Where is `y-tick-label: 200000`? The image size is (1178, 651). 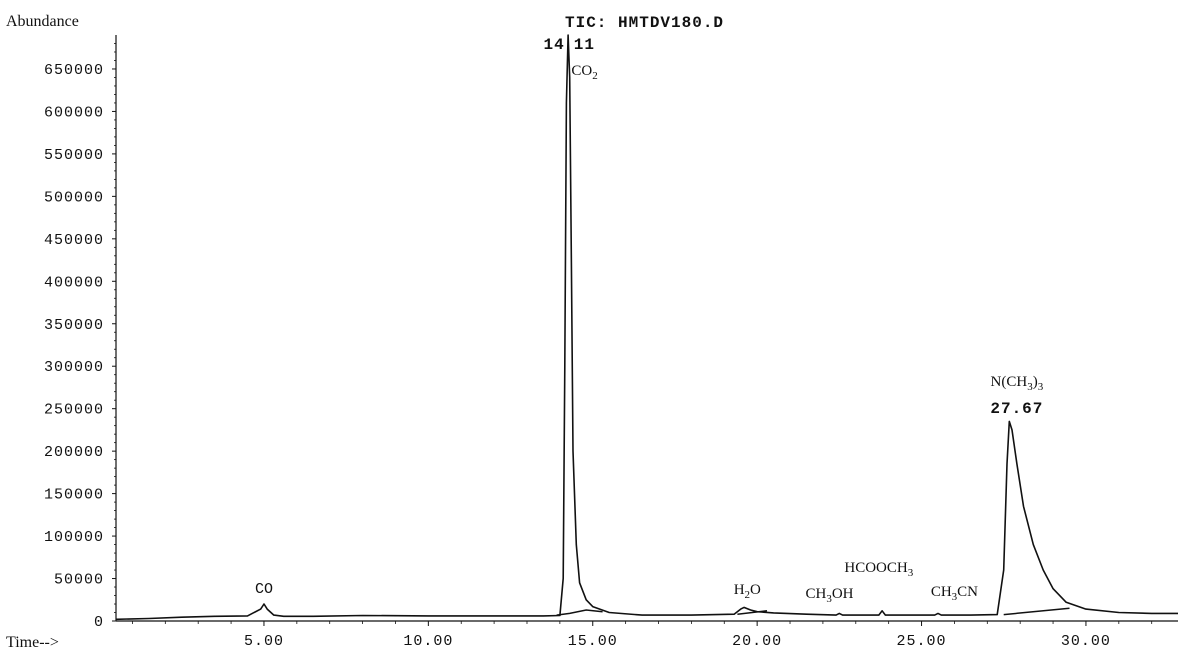
y-tick-label: 200000 is located at coordinates (74, 452).